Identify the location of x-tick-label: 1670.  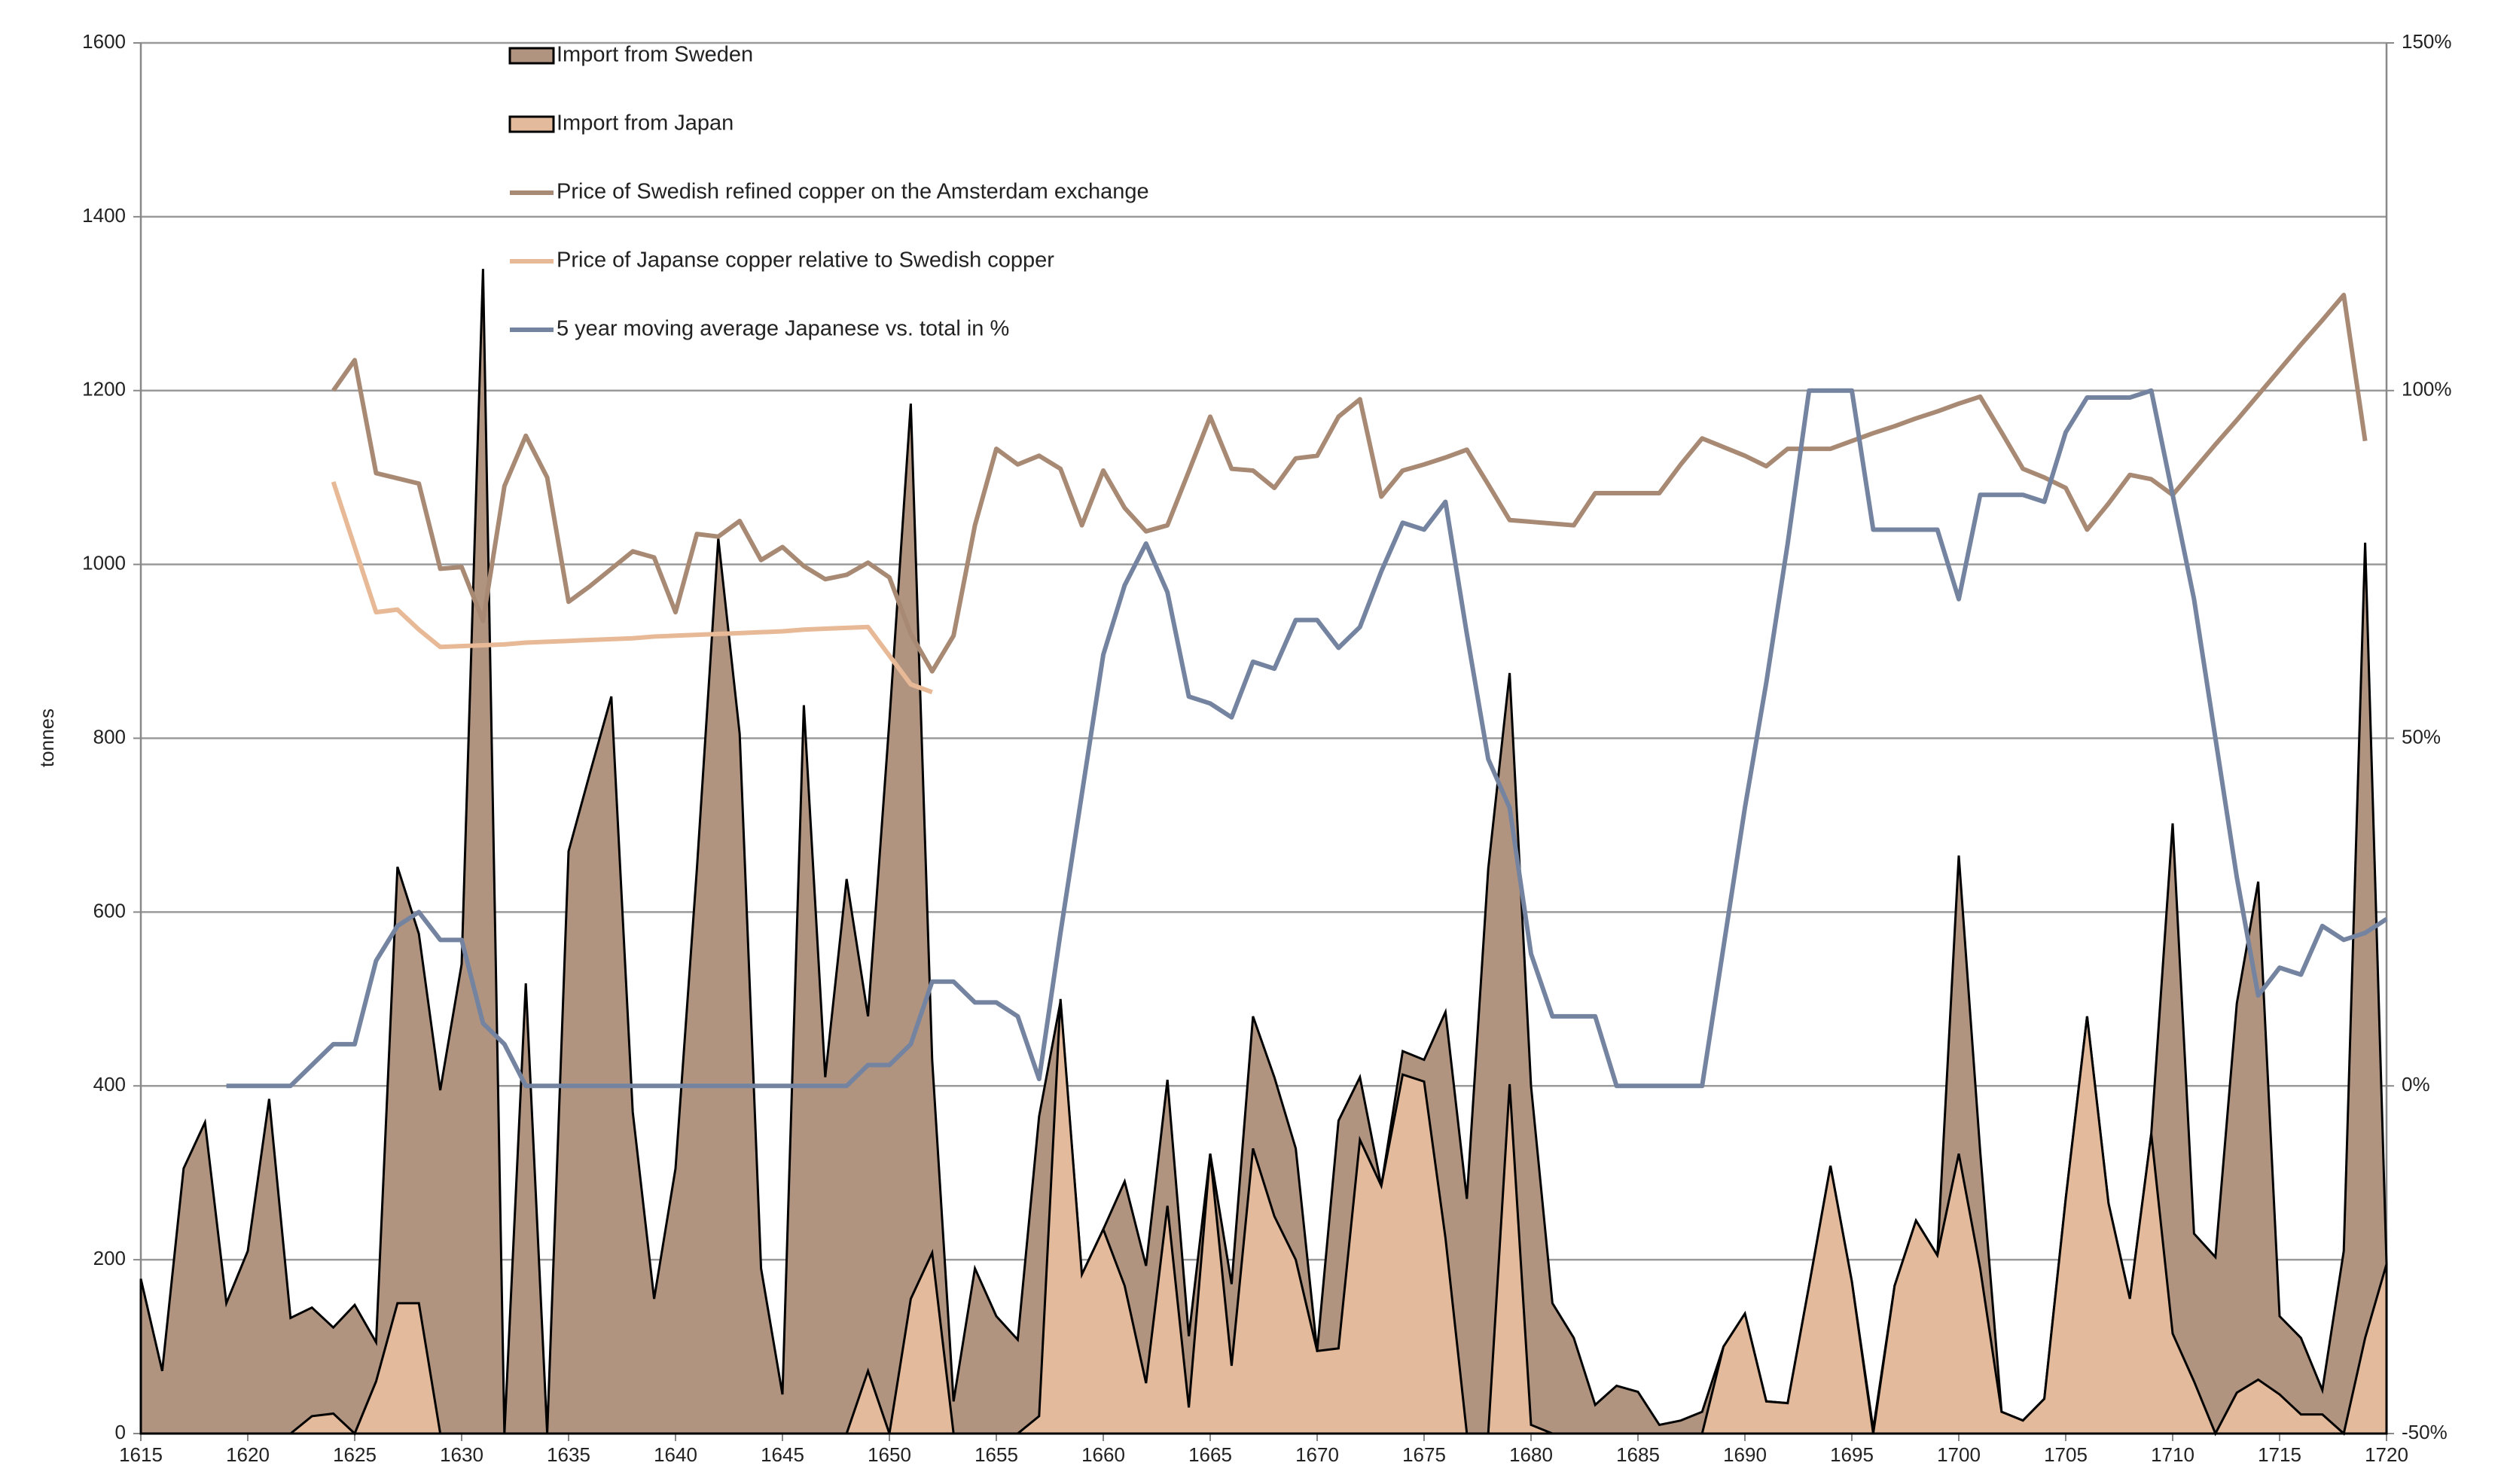
(1317, 1454).